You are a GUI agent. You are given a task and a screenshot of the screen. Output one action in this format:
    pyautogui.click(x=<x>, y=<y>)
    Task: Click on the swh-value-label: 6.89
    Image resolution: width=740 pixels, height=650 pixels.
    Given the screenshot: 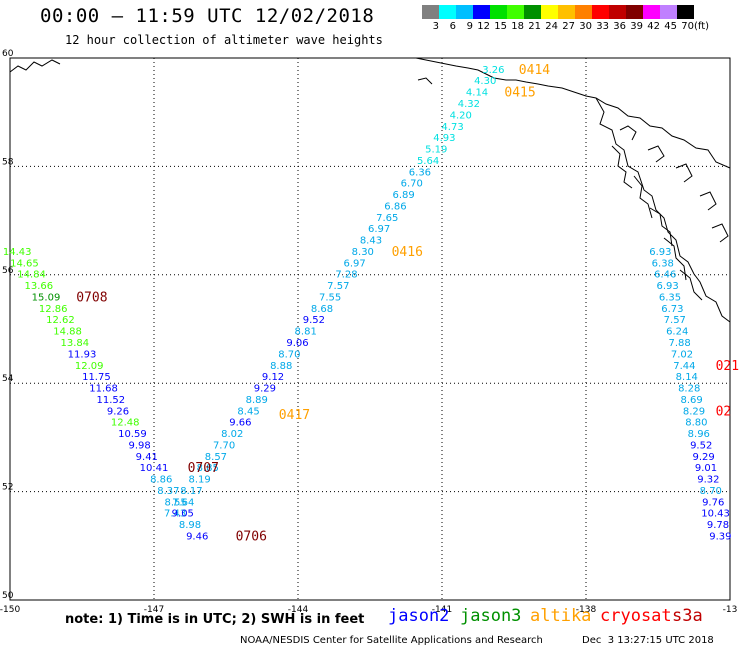 What is the action you would take?
    pyautogui.click(x=403, y=195)
    